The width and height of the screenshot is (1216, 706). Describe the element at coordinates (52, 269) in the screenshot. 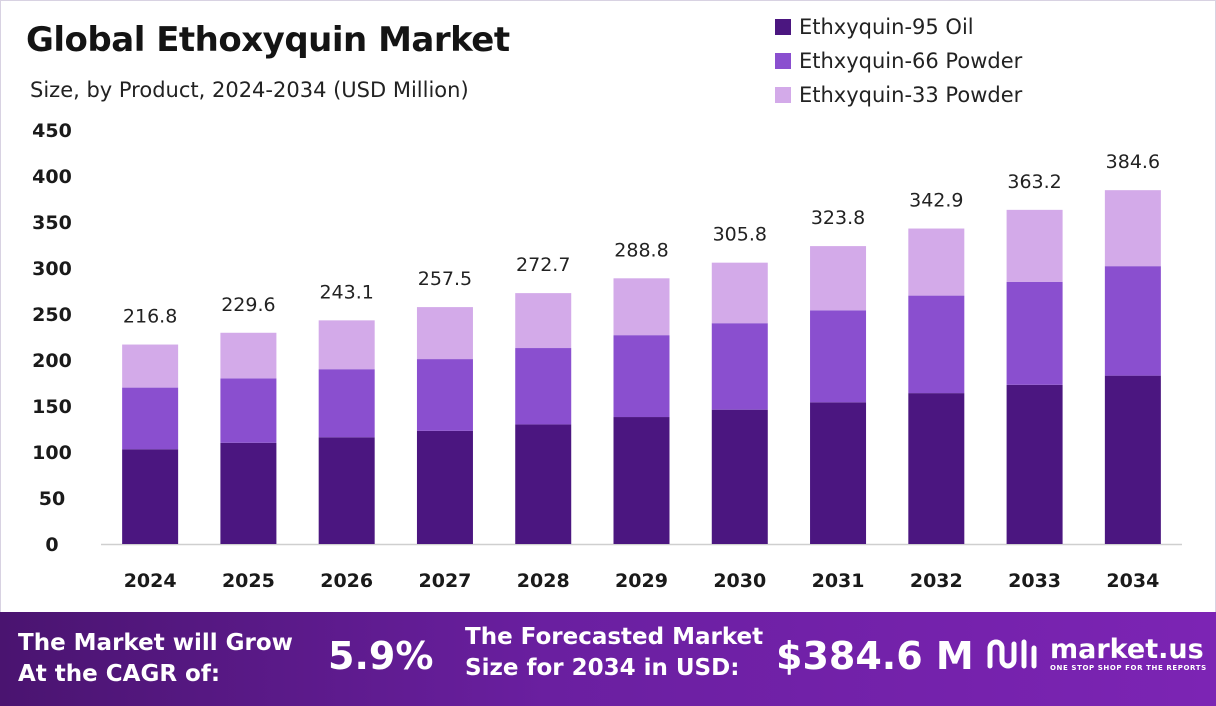

I see `y-tick-label: 300` at that location.